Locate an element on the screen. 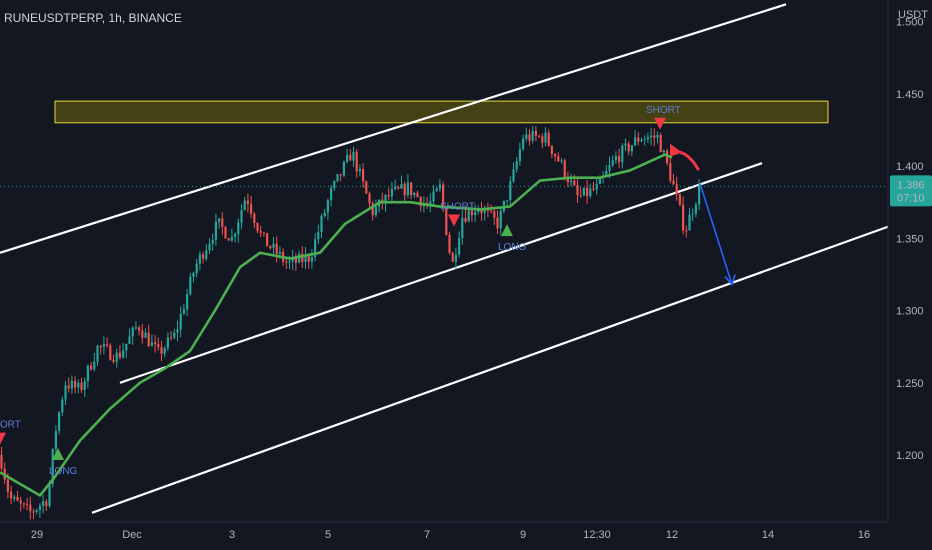 The width and height of the screenshot is (932, 550). x-tick-label: 3 is located at coordinates (232, 535).